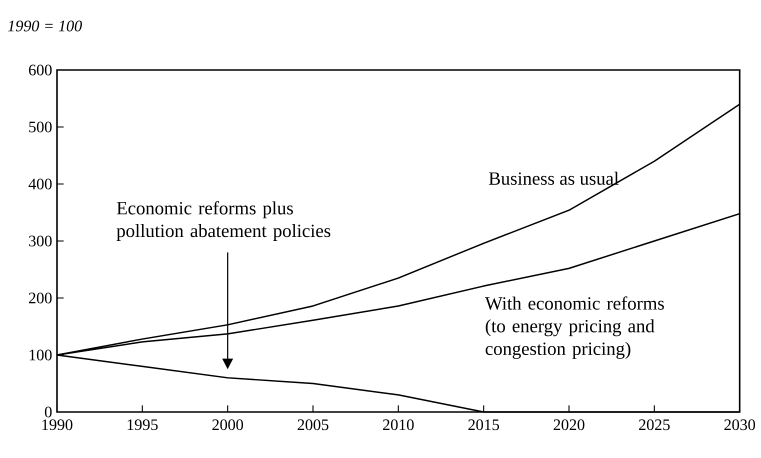 The image size is (761, 458). What do you see at coordinates (57, 424) in the screenshot?
I see `x-tick-label: 1990` at bounding box center [57, 424].